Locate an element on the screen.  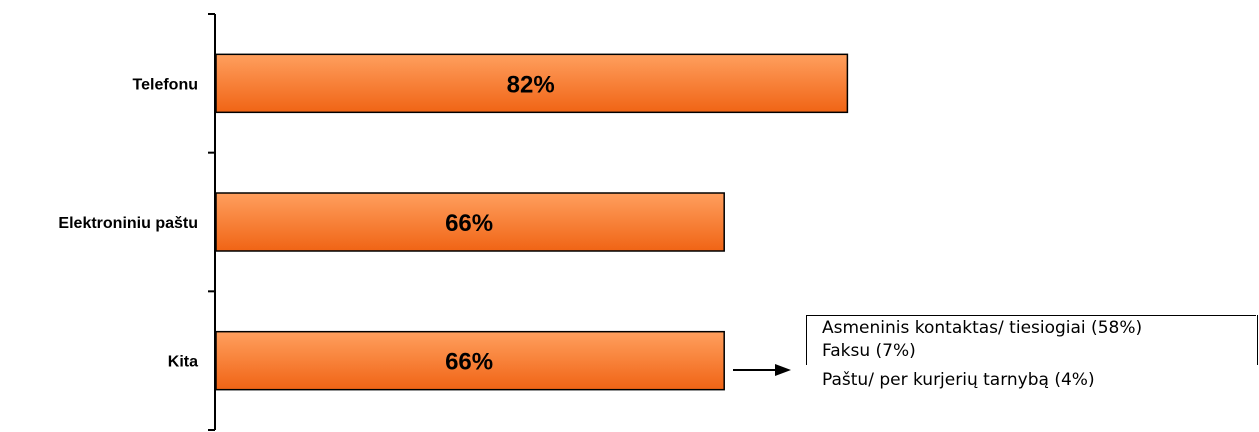
callout-box-border is located at coordinates (1257, 340).